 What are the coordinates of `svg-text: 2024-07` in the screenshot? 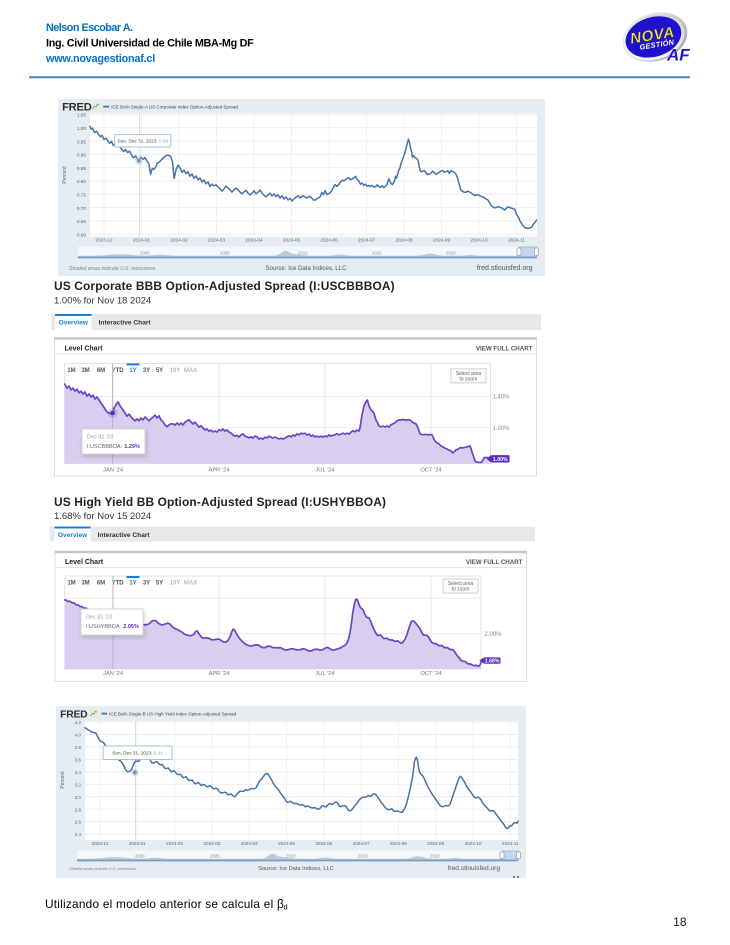 It's located at (367, 240).